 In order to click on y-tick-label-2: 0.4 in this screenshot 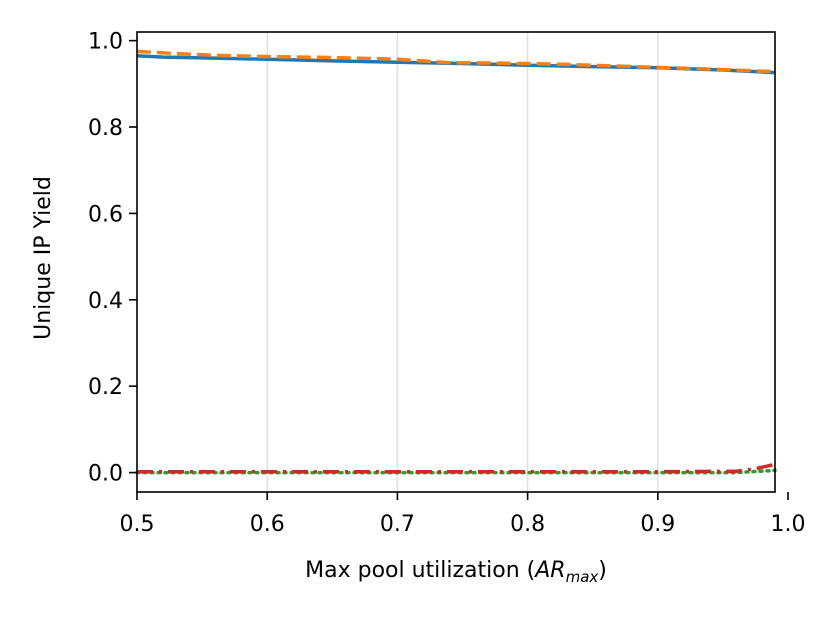, I will do `click(105, 301)`.